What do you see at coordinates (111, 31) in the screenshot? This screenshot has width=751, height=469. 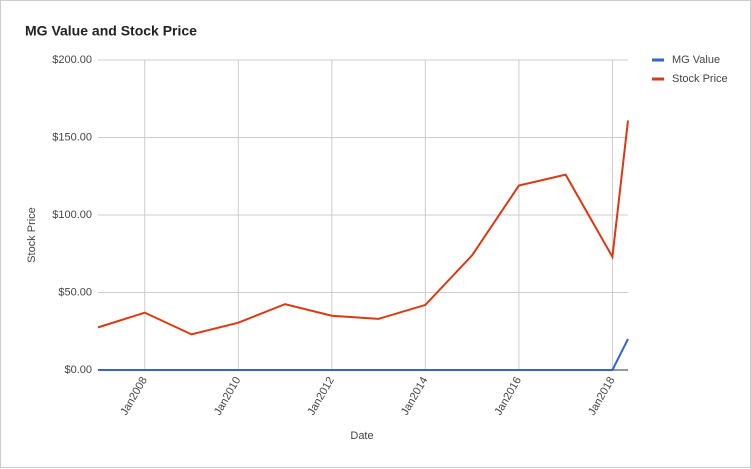 I see `chart-title: MG Value and Stock Price` at bounding box center [111, 31].